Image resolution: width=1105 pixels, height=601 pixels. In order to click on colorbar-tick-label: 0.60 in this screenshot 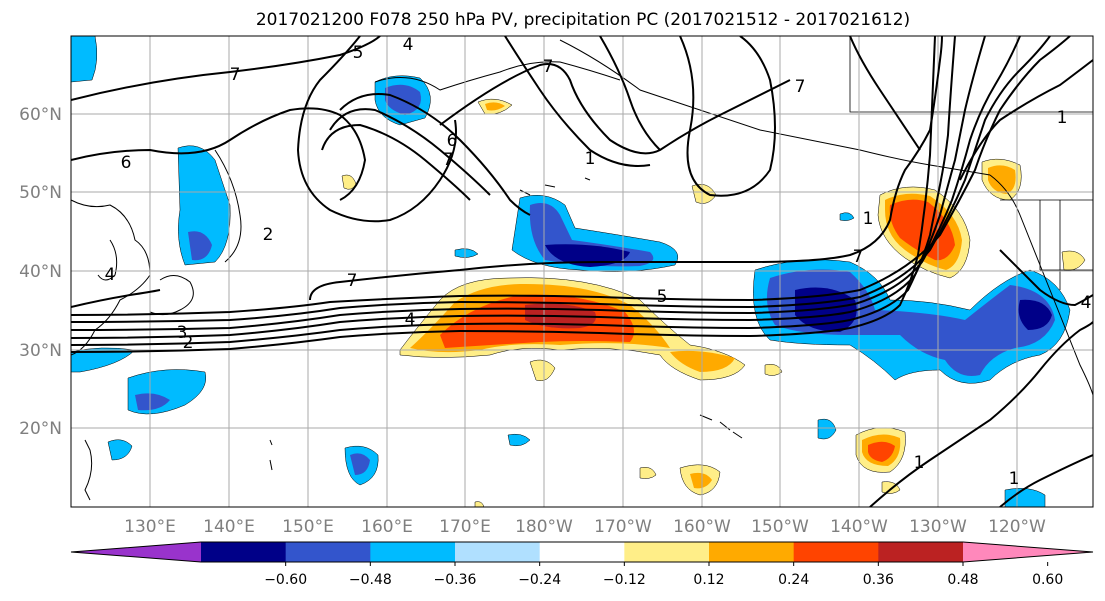, I will do `click(1047, 580)`.